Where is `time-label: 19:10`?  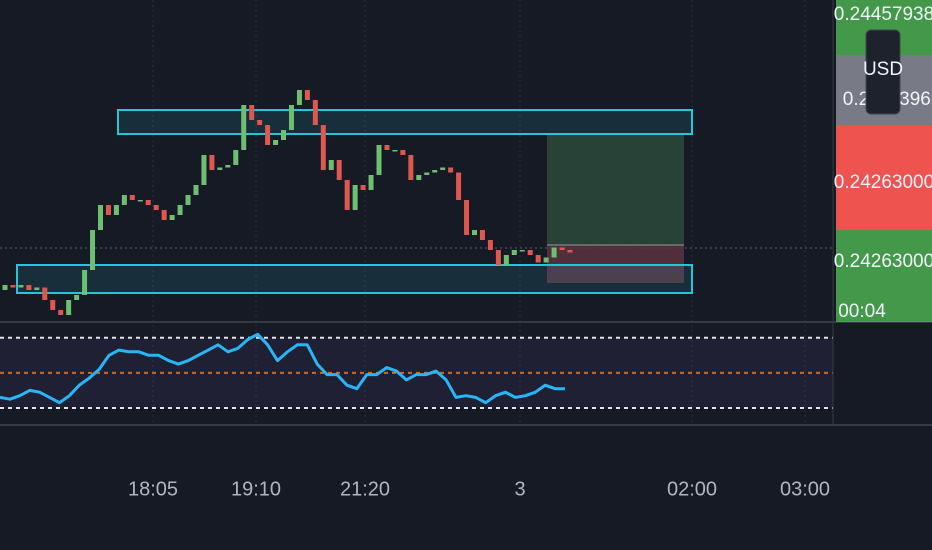 time-label: 19:10 is located at coordinates (256, 489).